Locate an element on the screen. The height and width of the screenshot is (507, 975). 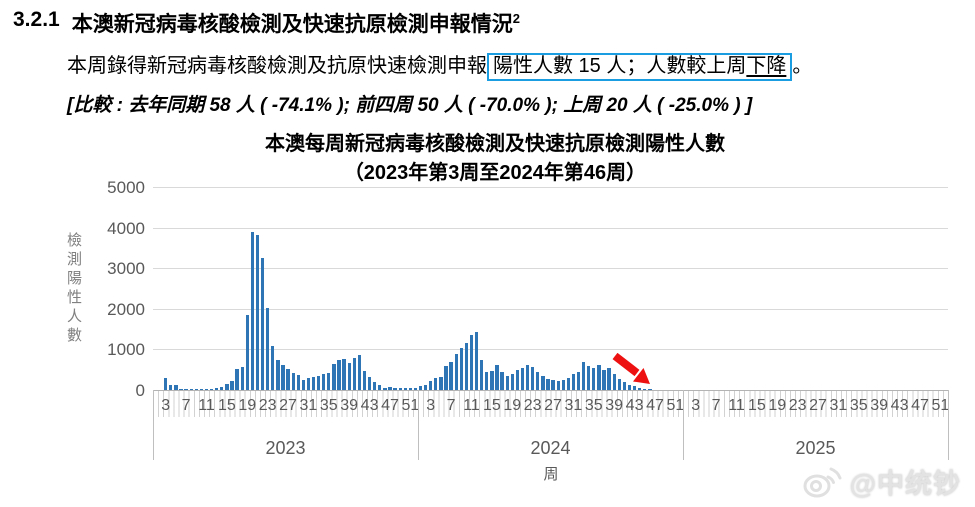
chart-title-line1: 本澳每周新冠病毒核酸檢測及快速抗原檢測陽性人數 is located at coordinates (495, 144).